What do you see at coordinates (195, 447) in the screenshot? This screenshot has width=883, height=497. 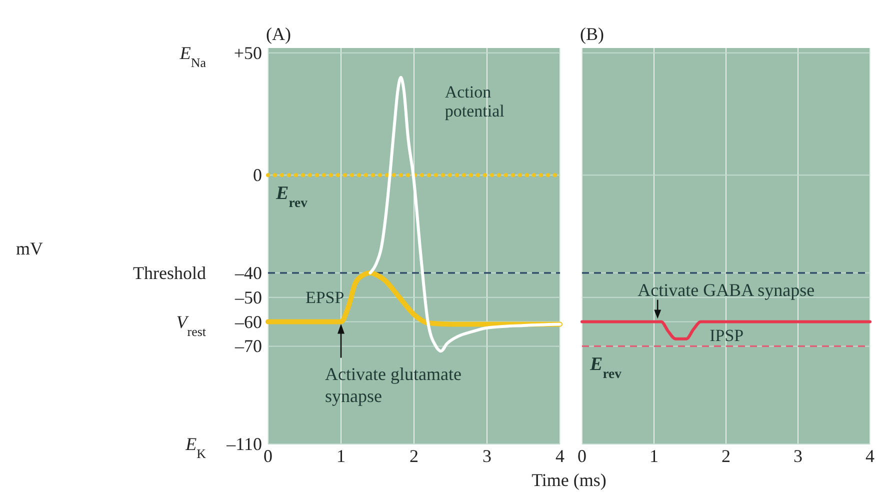 I see `text: E$_{K}$` at bounding box center [195, 447].